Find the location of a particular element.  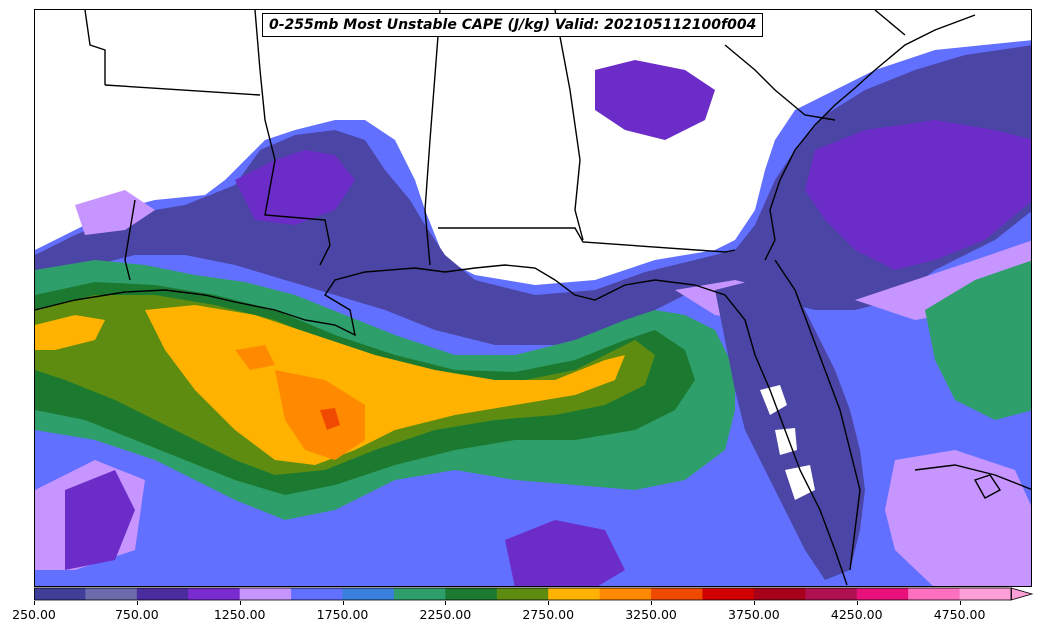

colorbar-tick-label: 1750.00 is located at coordinates (342, 614).